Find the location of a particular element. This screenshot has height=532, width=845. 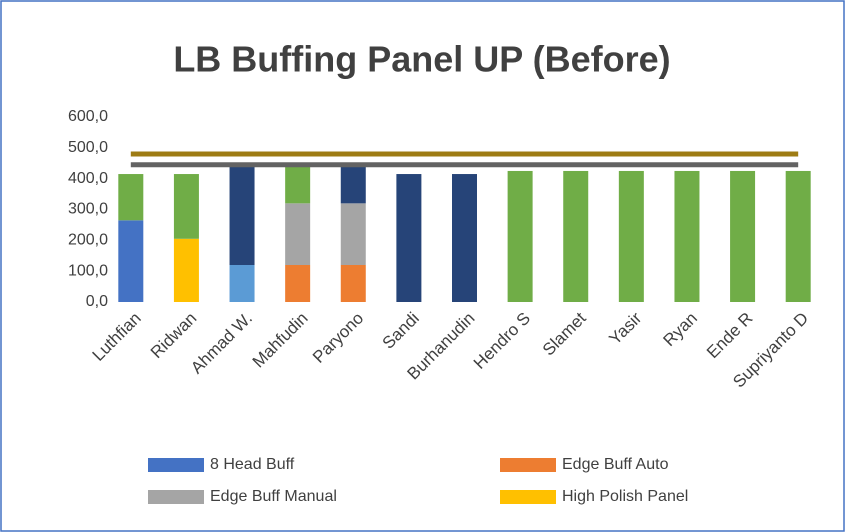

legend-label: Edge Buff Manual is located at coordinates (273, 496).